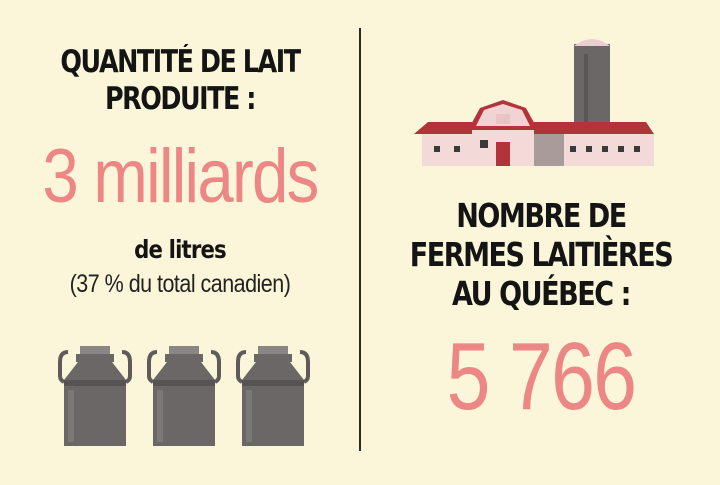 Image resolution: width=720 pixels, height=485 pixels. Describe the element at coordinates (534, 102) in the screenshot. I see `dairy-barn-icon` at that location.